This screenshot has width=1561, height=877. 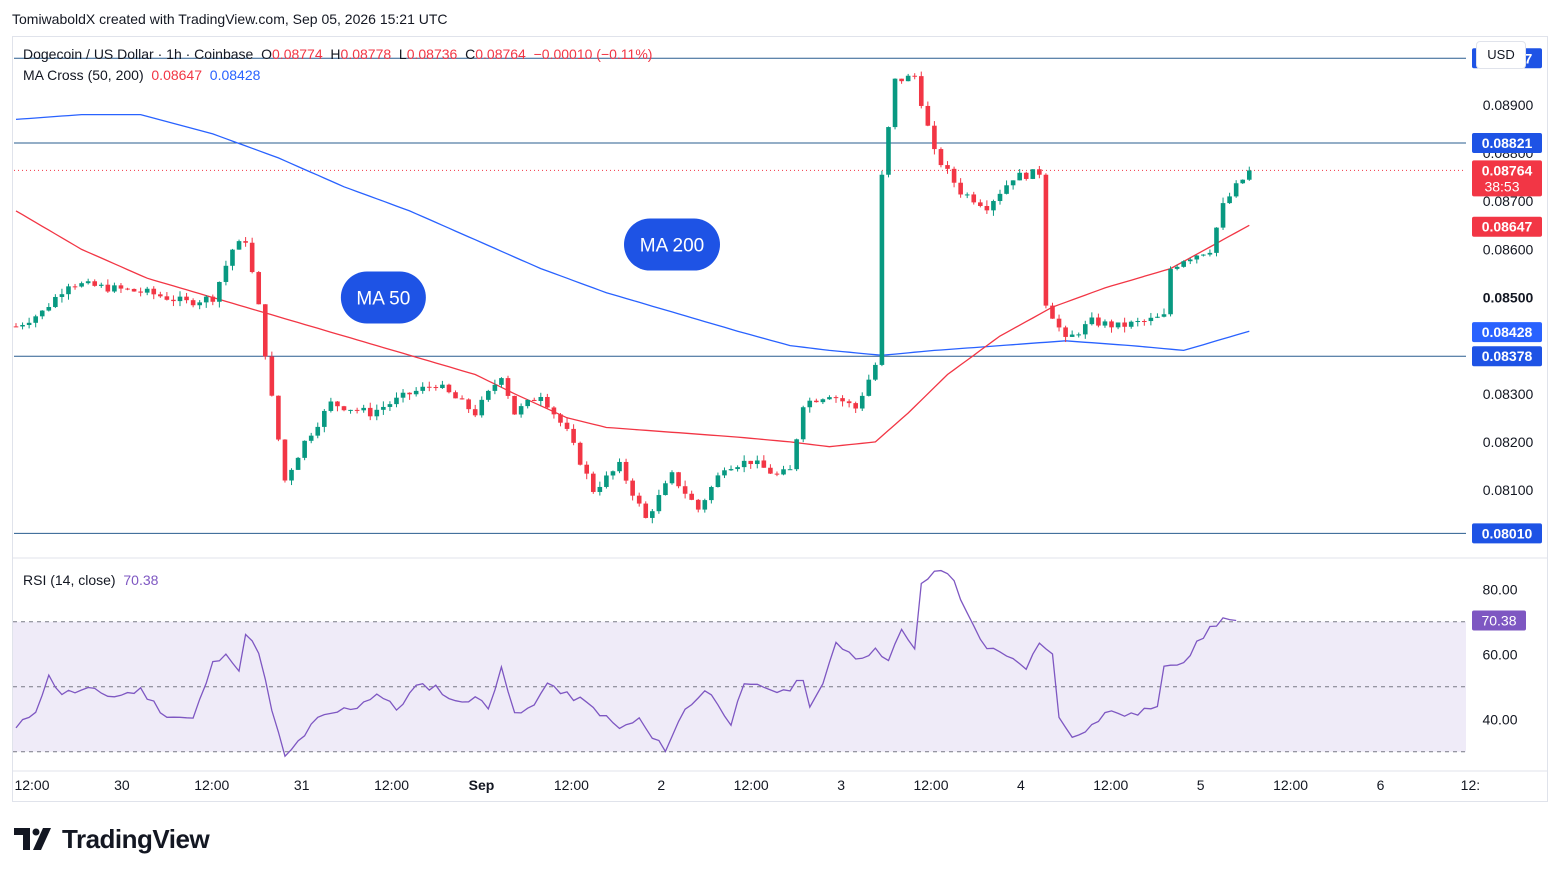 What do you see at coordinates (1508, 105) in the screenshot?
I see `price-tick-label: 0.08900` at bounding box center [1508, 105].